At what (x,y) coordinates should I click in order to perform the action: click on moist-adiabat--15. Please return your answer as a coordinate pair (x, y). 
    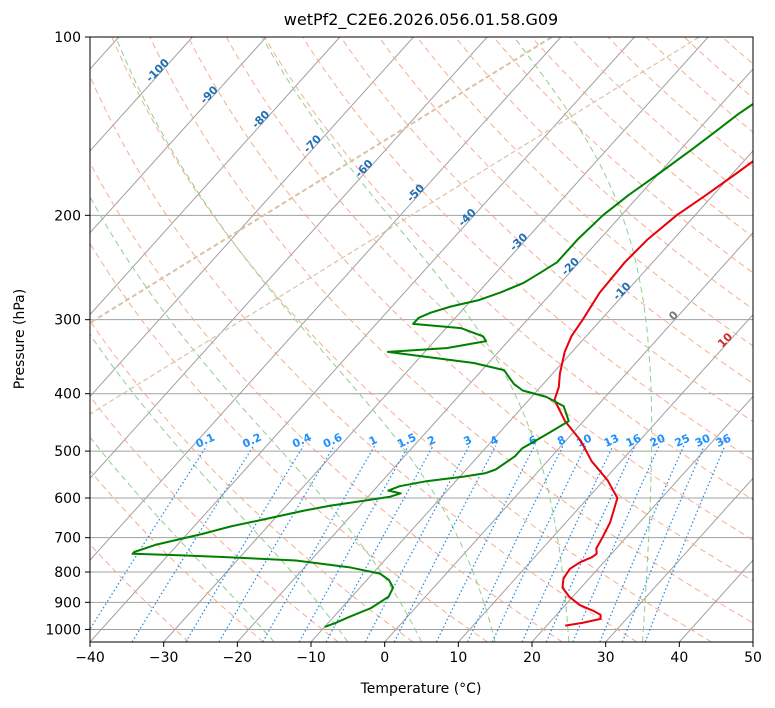
    Looking at the image, I should click on (182, 539).